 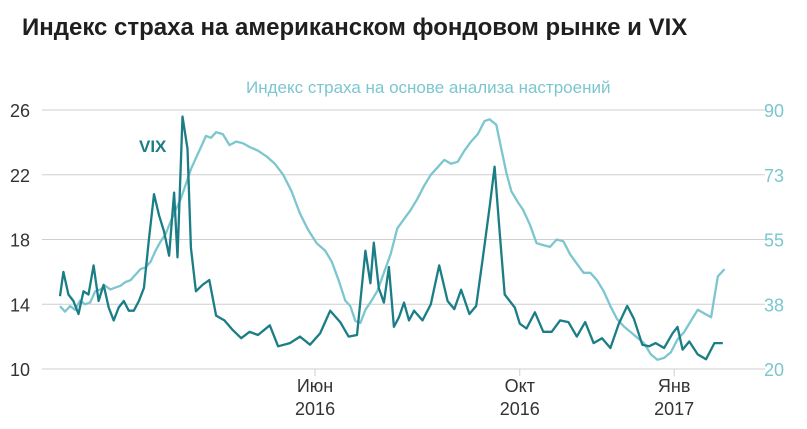 What do you see at coordinates (20, 305) in the screenshot?
I see `y-left-tick-label: 14` at bounding box center [20, 305].